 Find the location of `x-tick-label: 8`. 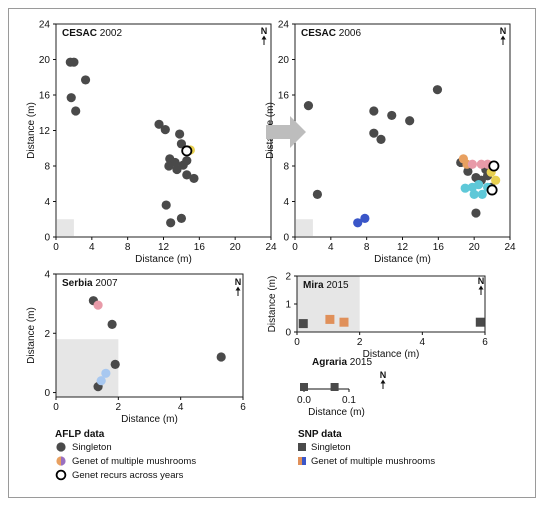

x-tick-label: 8 is located at coordinates (367, 247).